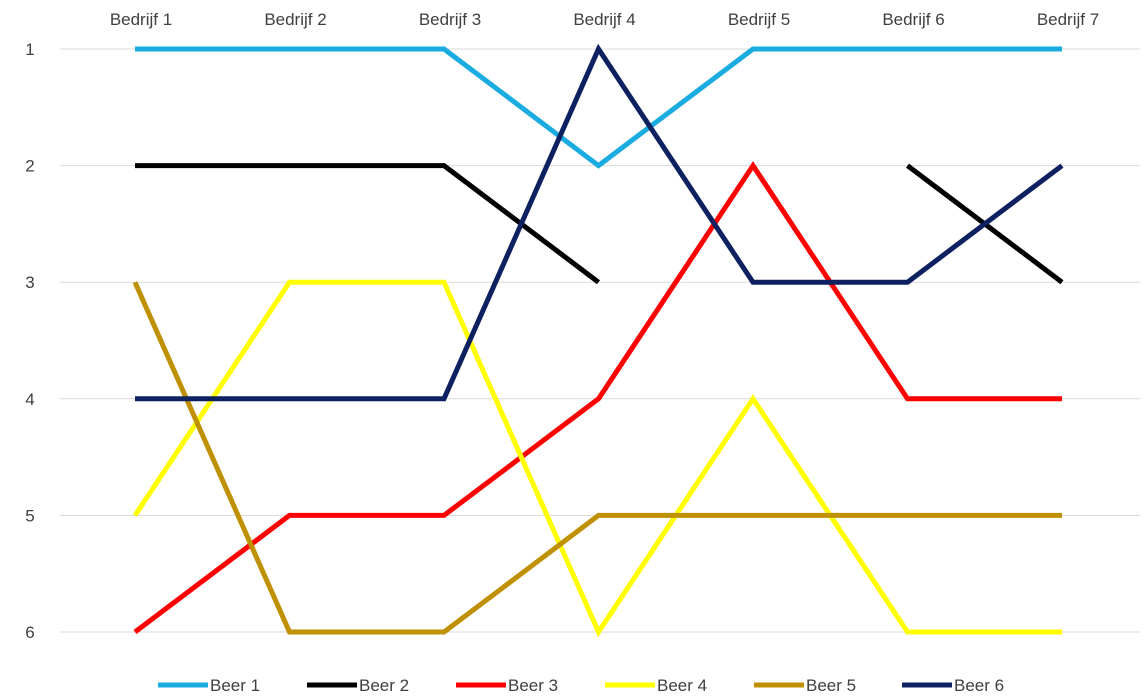  What do you see at coordinates (29, 632) in the screenshot?
I see `y-tick-label: 6` at bounding box center [29, 632].